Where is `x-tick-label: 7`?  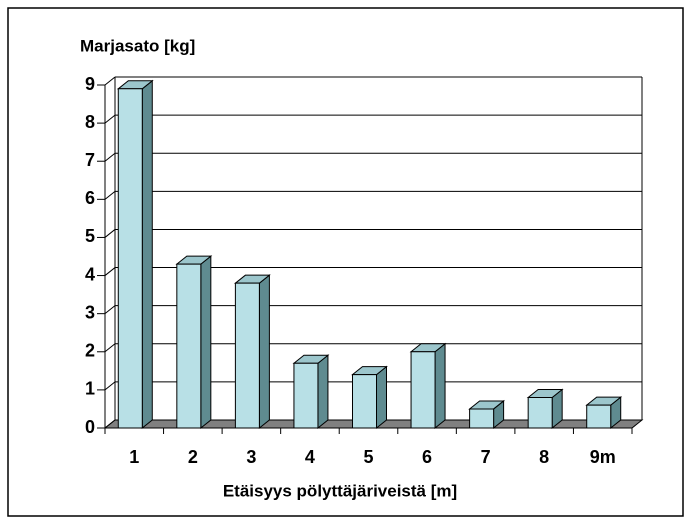
x-tick-label: 7 is located at coordinates (486, 457).